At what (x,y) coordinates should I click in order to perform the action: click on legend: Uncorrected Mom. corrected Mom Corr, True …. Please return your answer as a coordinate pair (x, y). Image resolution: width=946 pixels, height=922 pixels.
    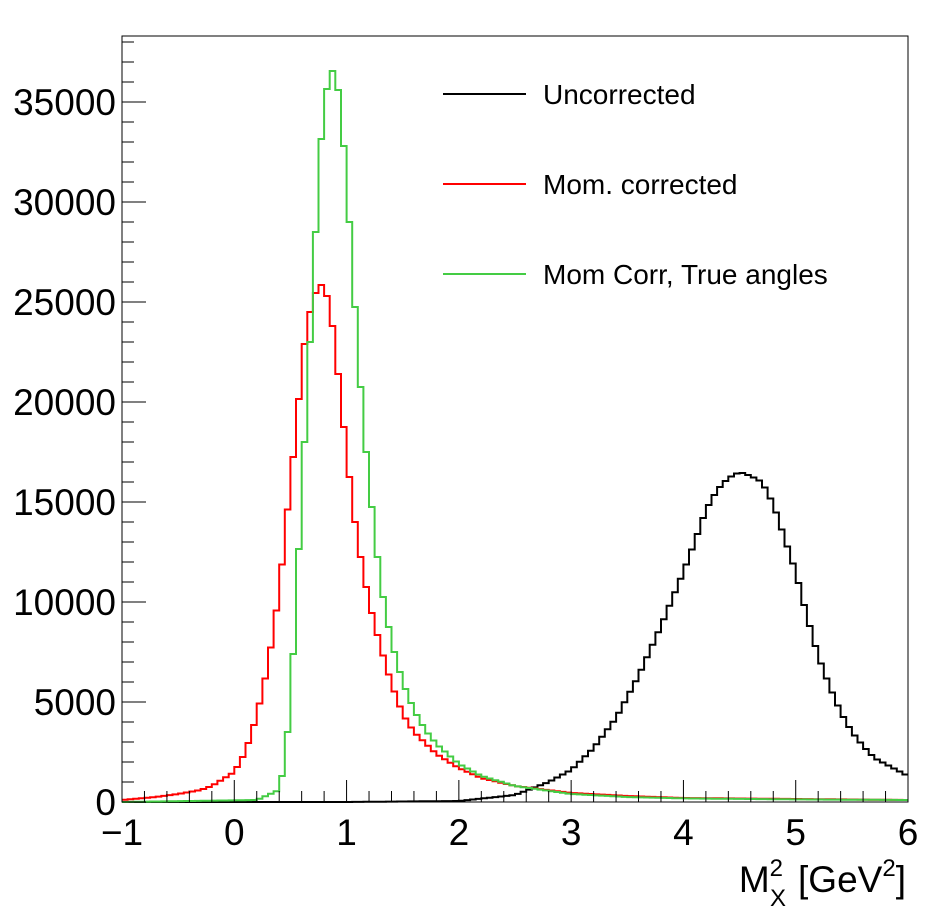
    Looking at the image, I should click on (635, 184).